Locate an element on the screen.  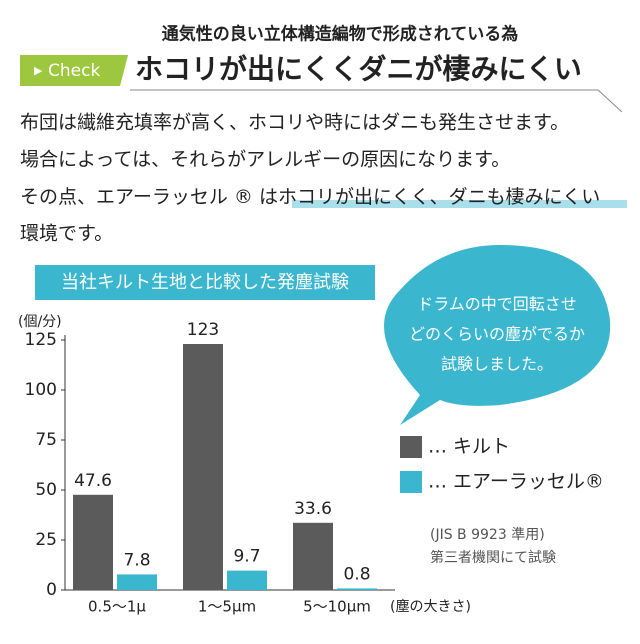
callout-text: ドラムの中で回転させ is located at coordinates (497, 304).